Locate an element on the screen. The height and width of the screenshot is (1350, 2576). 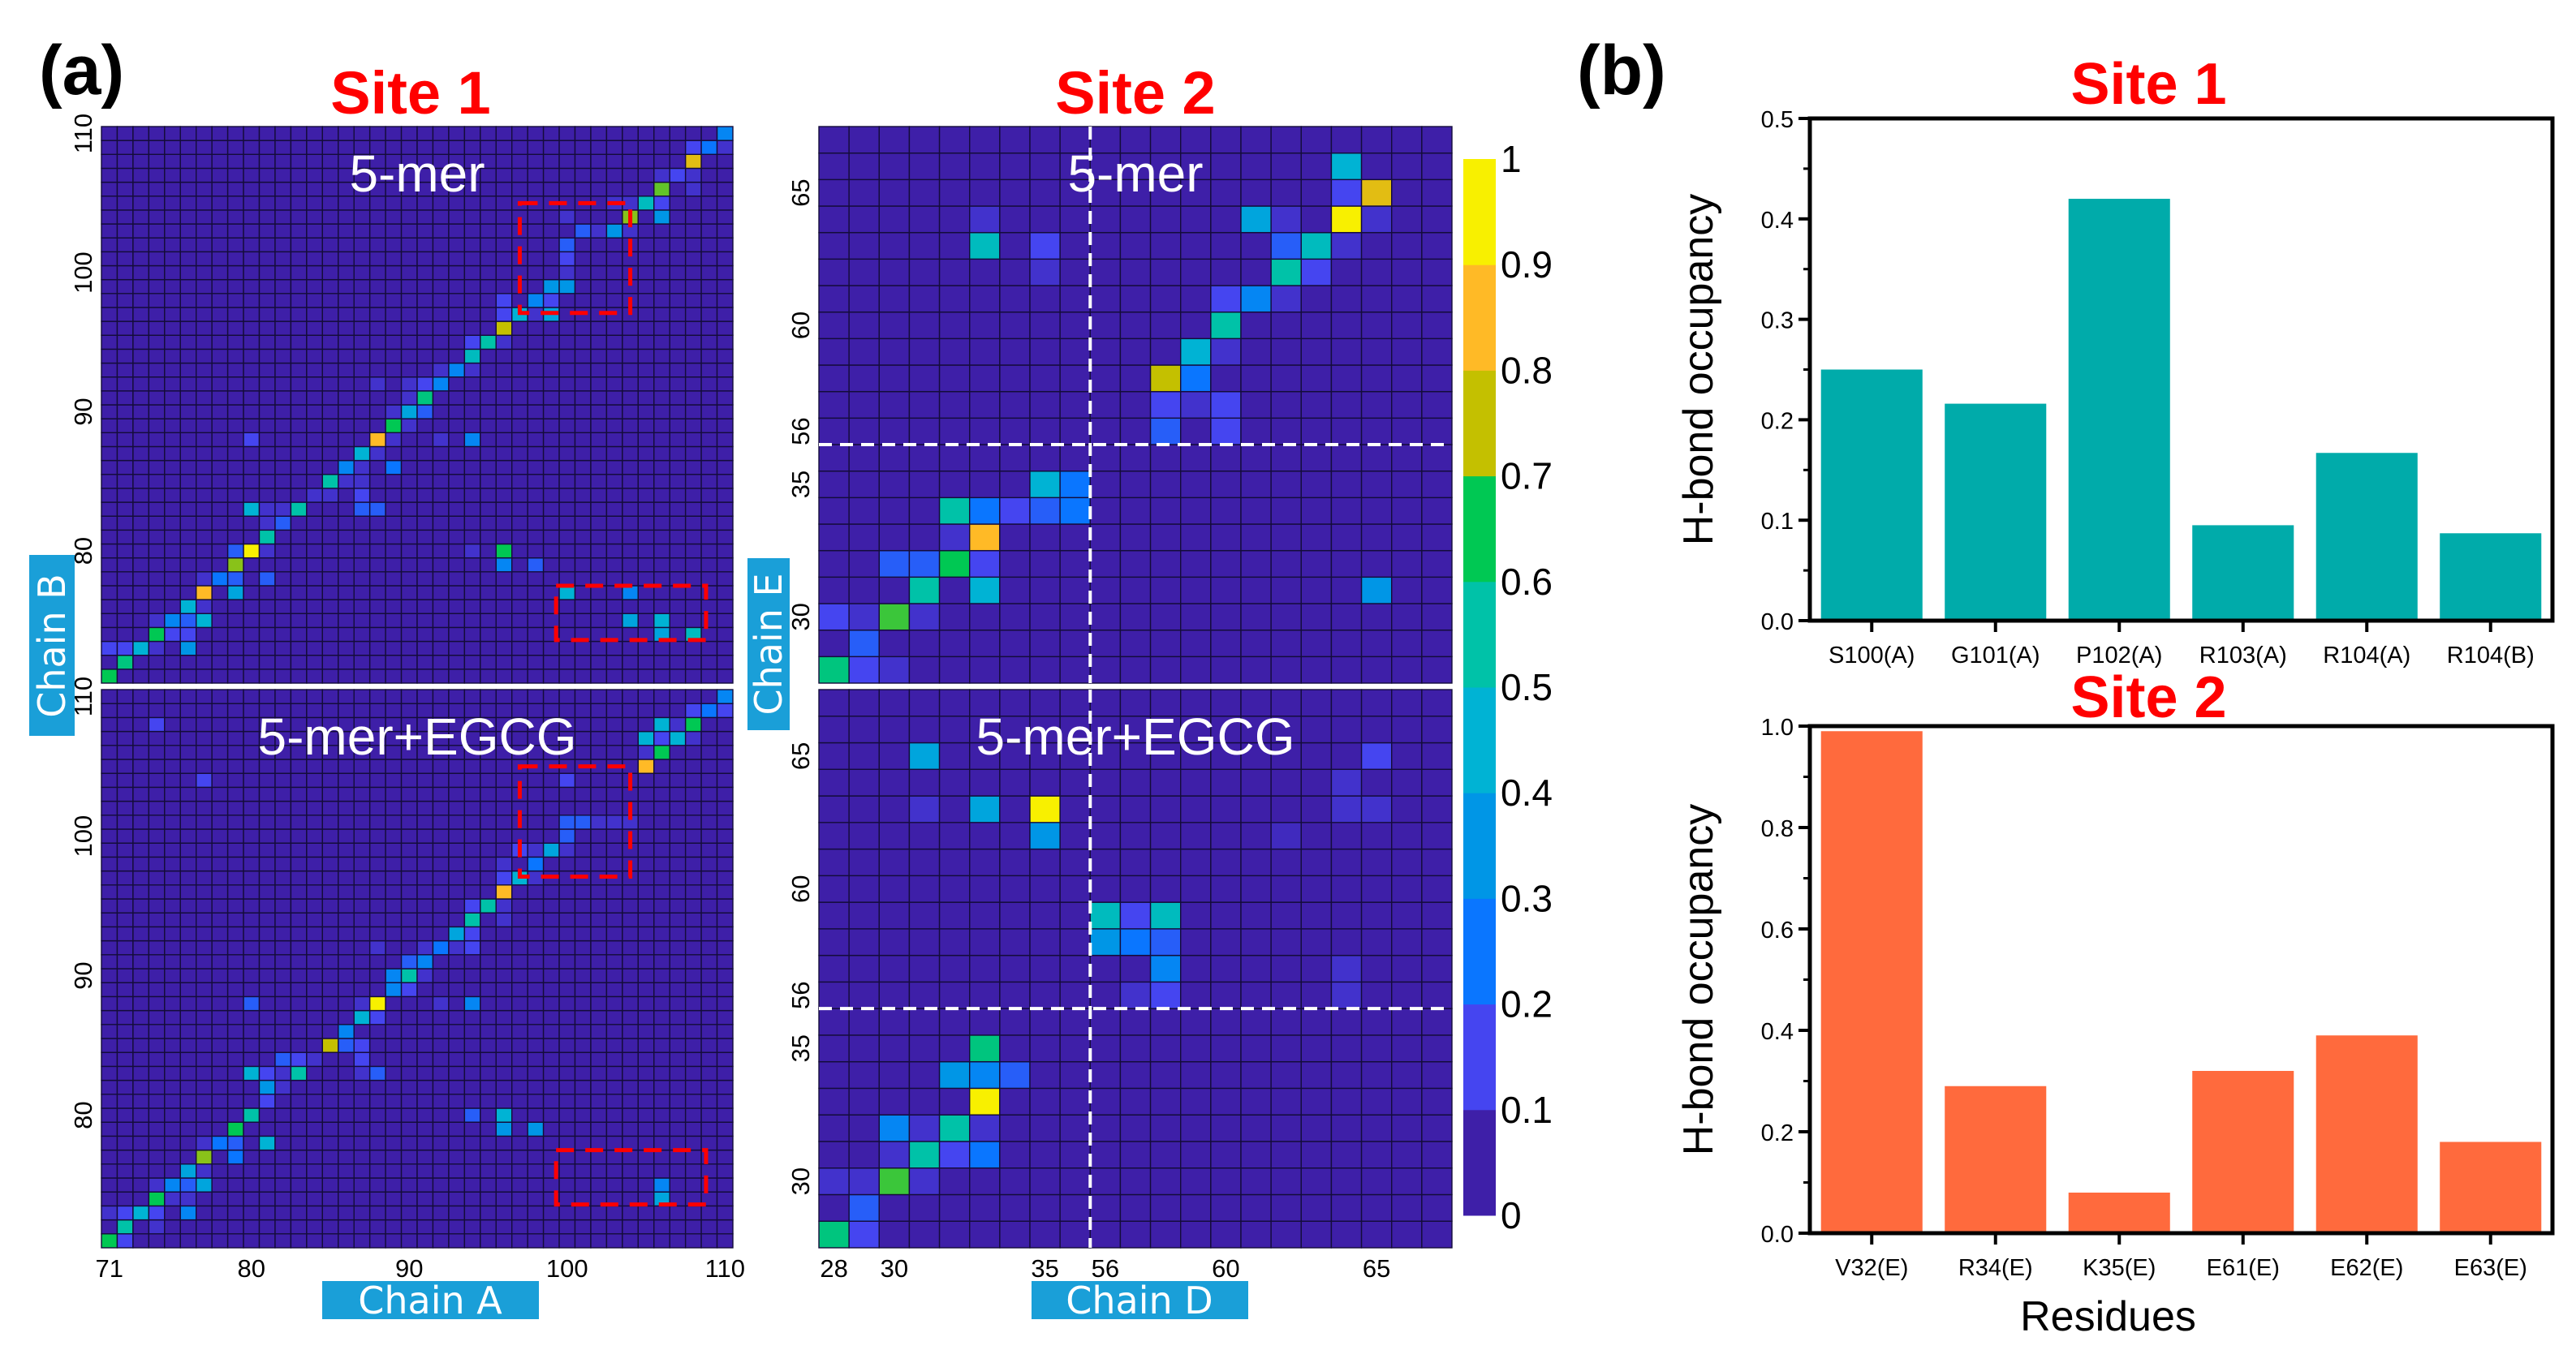
colorbar-tick-label: 0.7 is located at coordinates (1527, 476).